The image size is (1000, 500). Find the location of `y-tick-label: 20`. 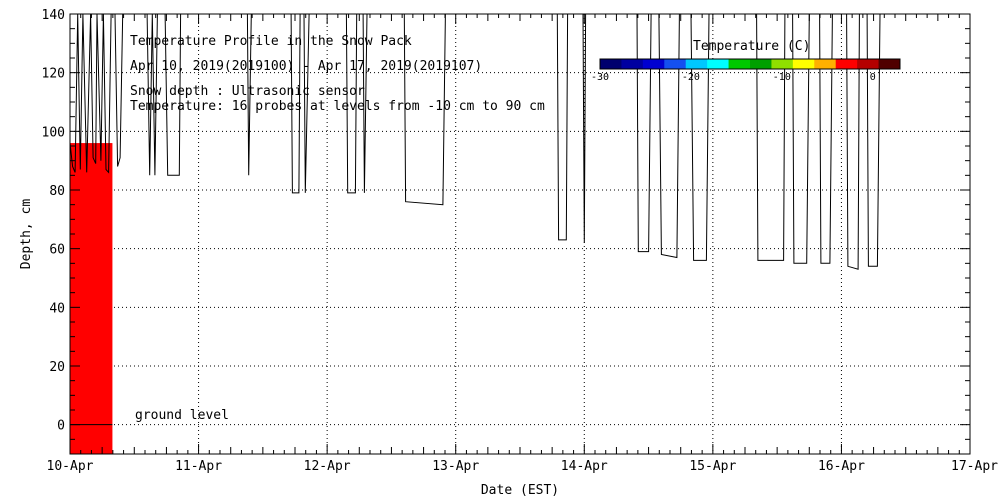

y-tick-label: 20 is located at coordinates (57, 367).